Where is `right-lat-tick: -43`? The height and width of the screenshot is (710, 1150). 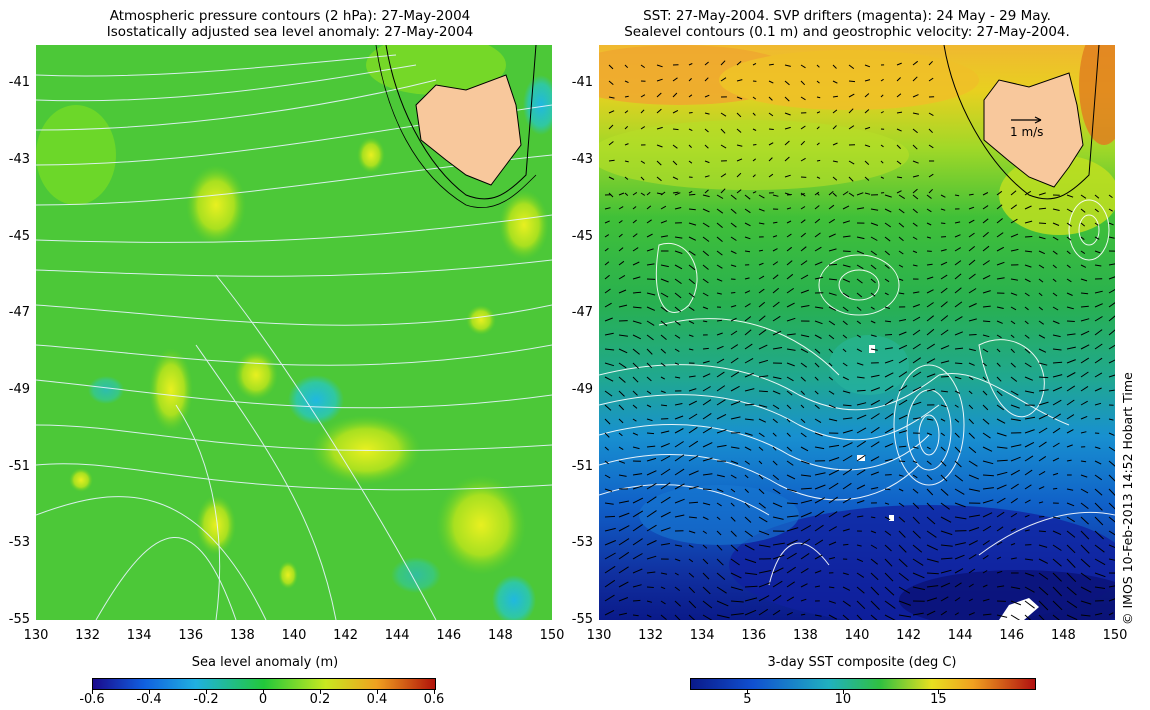
right-lat-tick: -43 is located at coordinates (582, 159).